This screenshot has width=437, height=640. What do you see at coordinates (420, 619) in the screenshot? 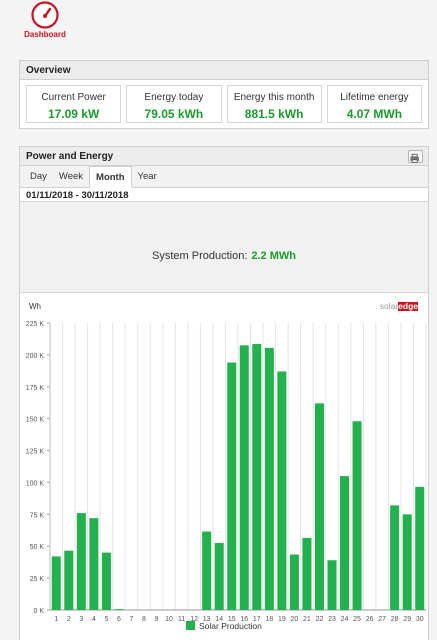
I see `x-tick-label: 30` at bounding box center [420, 619].